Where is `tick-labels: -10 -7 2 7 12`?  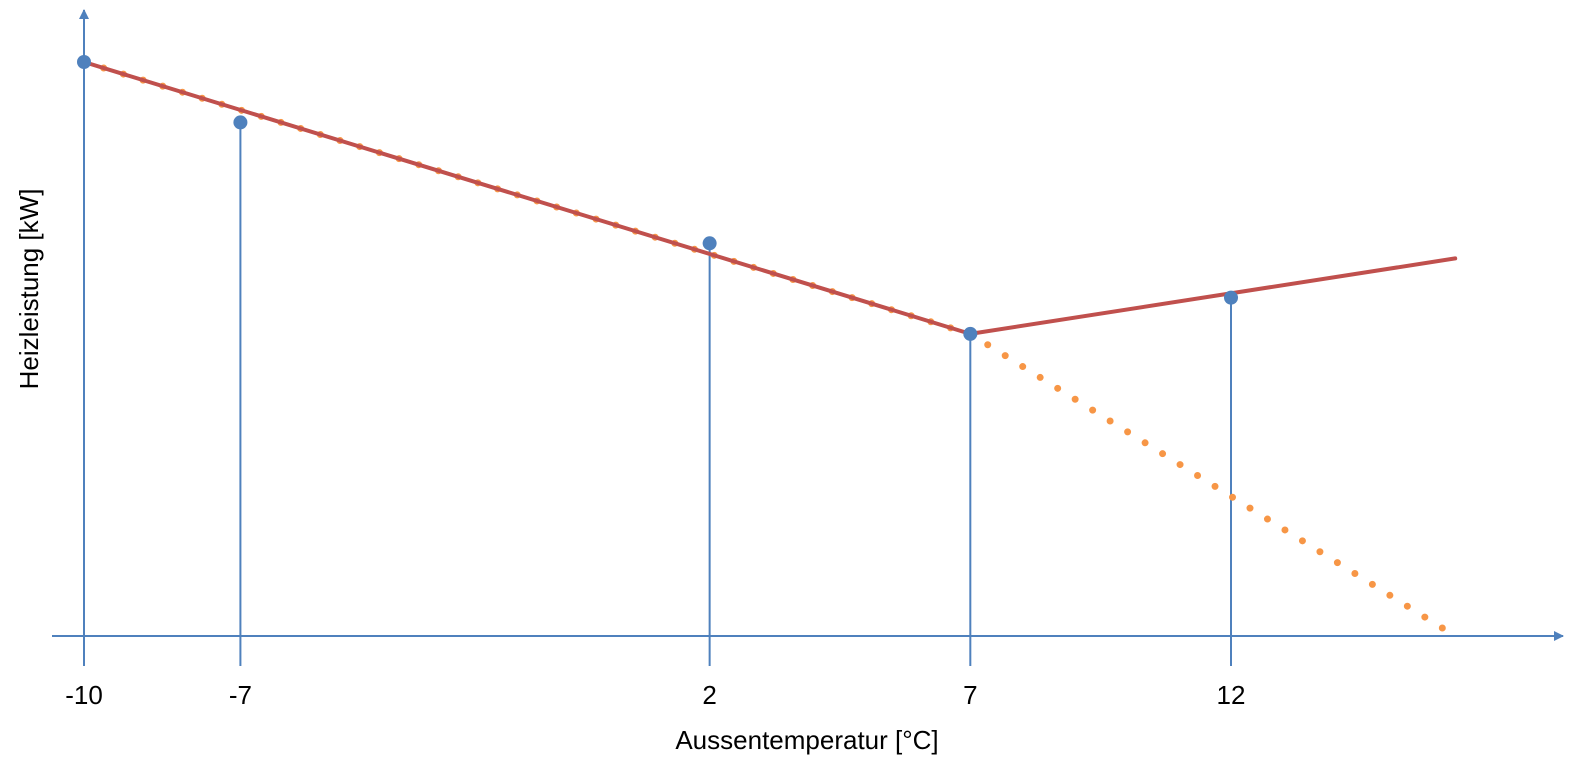
tick-labels: -10 -7 2 7 12 is located at coordinates (655, 695).